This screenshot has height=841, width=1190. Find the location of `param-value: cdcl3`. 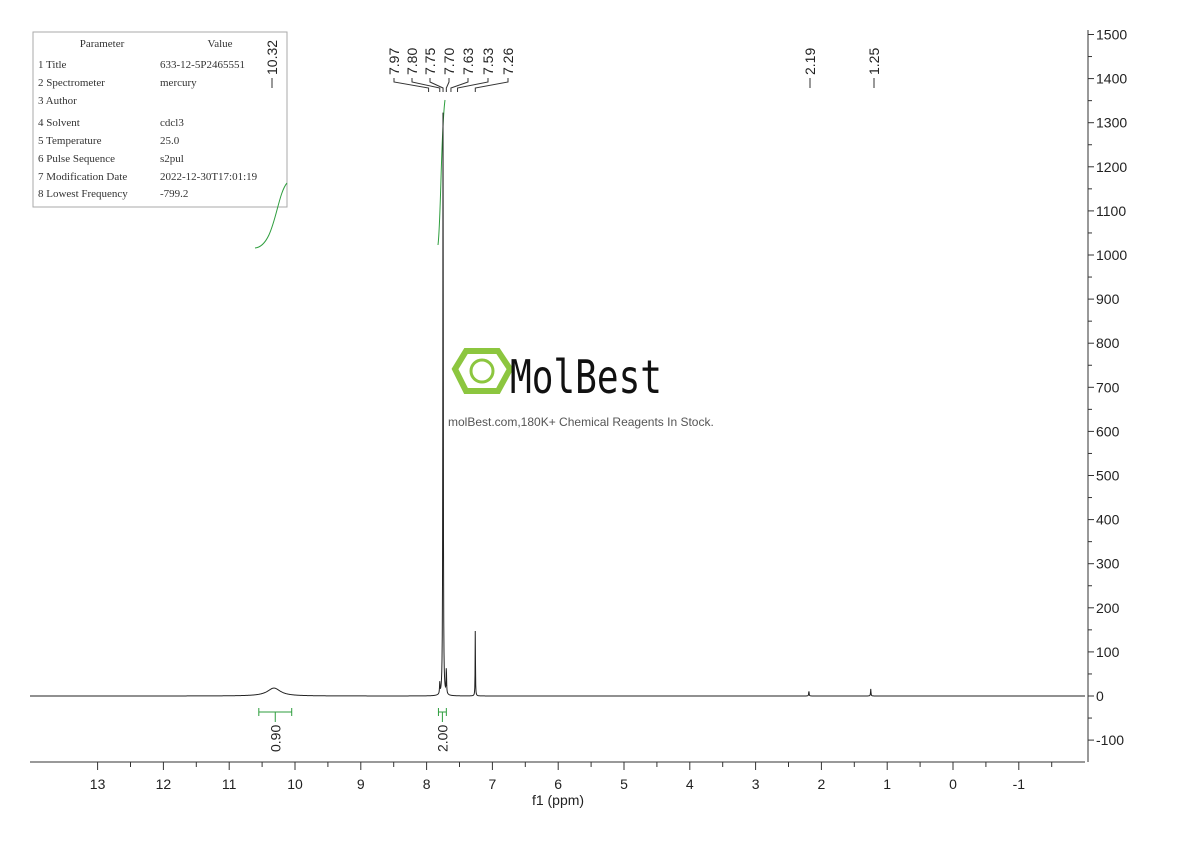

param-value: cdcl3 is located at coordinates (172, 123).